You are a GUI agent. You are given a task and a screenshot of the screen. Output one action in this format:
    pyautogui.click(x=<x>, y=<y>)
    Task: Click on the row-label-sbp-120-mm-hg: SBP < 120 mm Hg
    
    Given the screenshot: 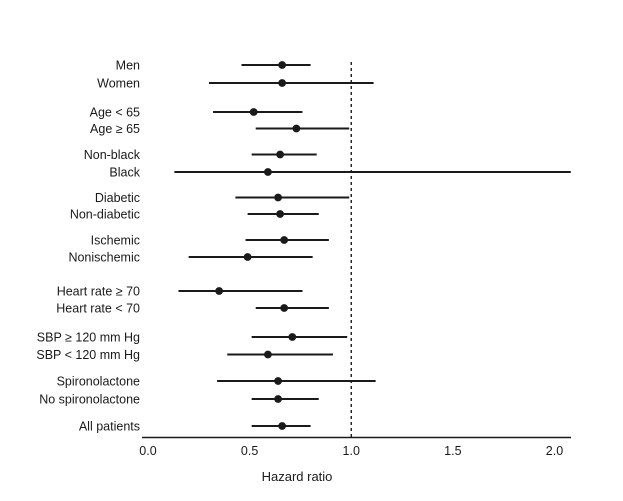 What is the action you would take?
    pyautogui.click(x=88, y=355)
    